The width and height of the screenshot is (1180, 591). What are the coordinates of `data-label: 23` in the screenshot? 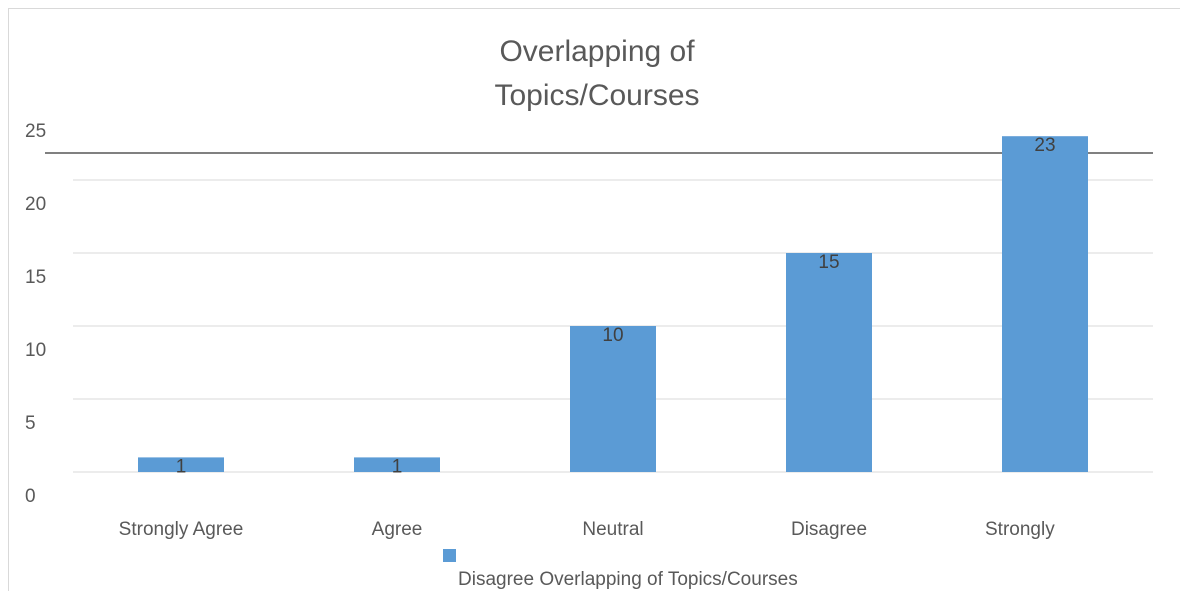 It's located at (1044, 145).